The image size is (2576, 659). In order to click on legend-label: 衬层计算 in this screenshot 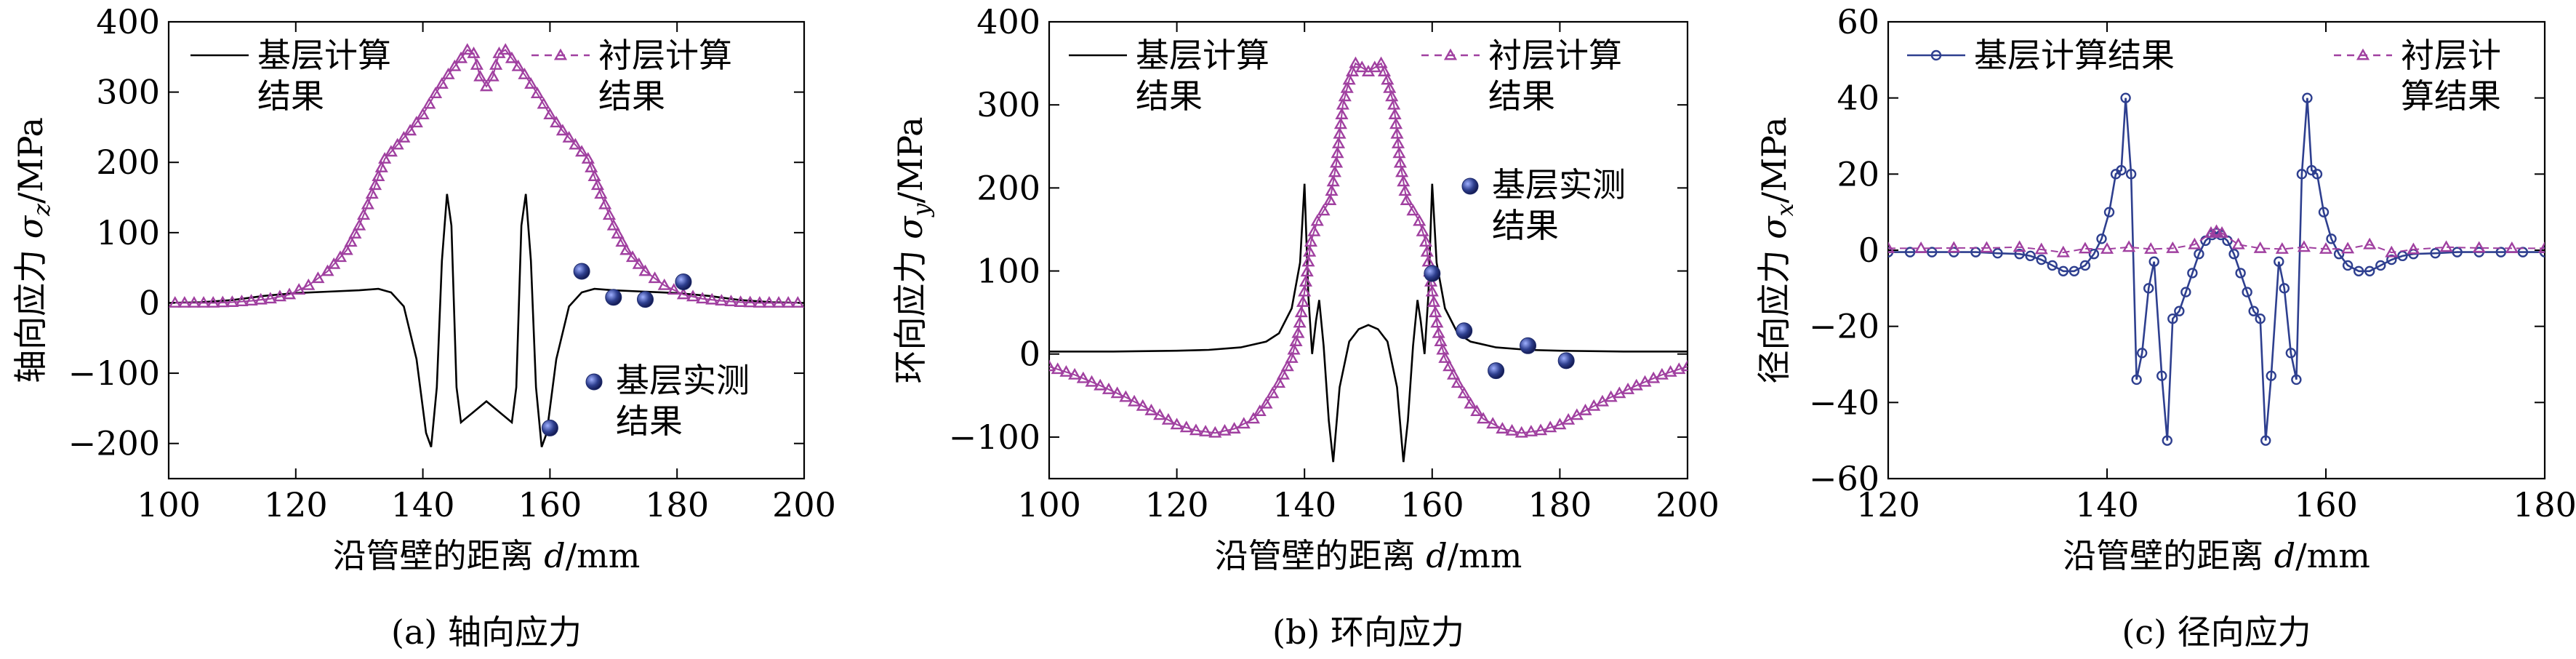, I will do `click(665, 55)`.